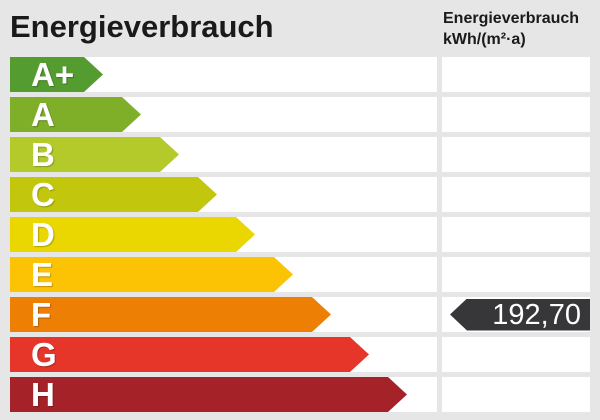 The height and width of the screenshot is (420, 600). I want to click on scale-row-g: G, so click(300, 354).